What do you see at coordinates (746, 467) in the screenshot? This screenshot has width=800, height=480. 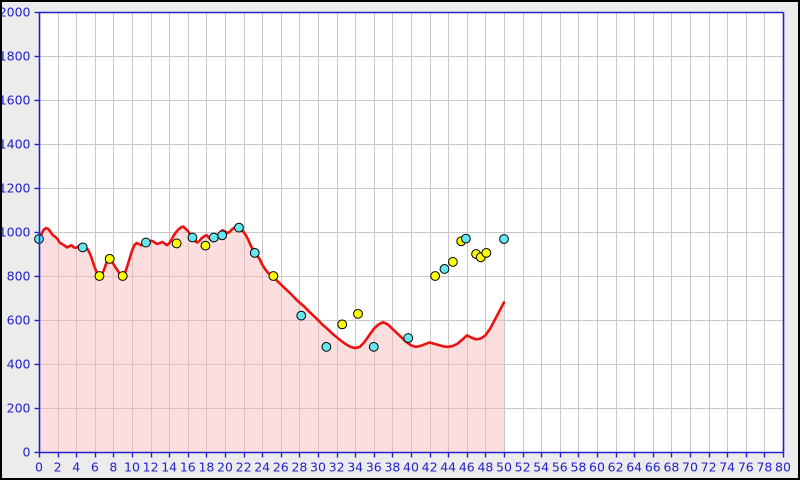 I see `x-axis-tick-label: 76` at bounding box center [746, 467].